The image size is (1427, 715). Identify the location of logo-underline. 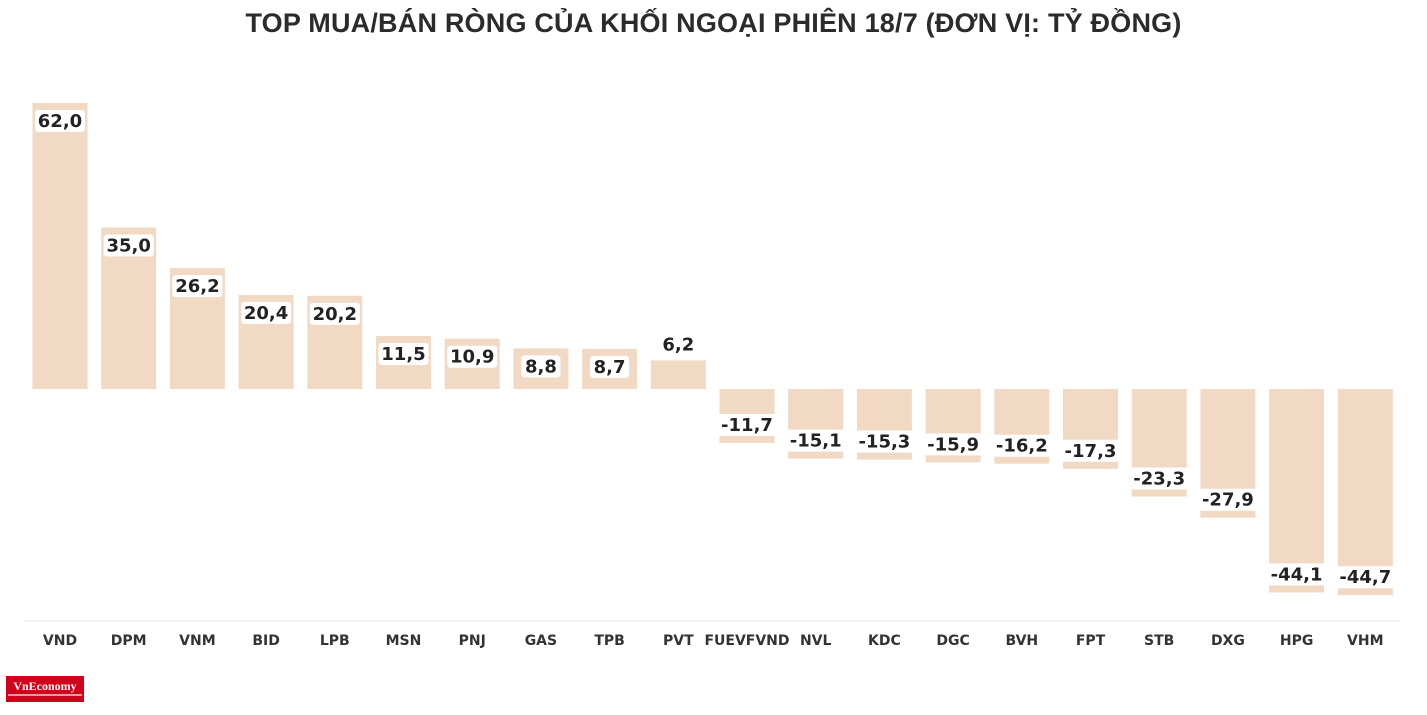
(45, 695).